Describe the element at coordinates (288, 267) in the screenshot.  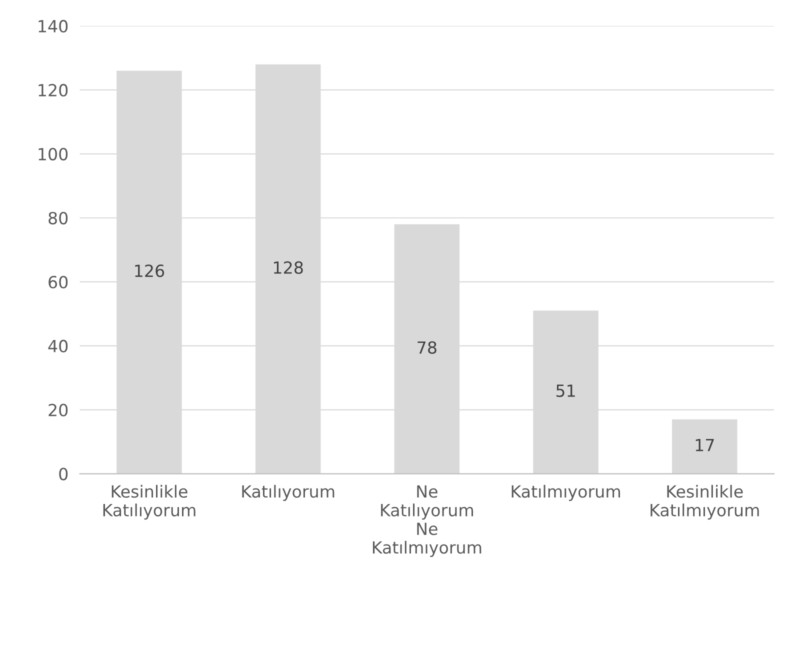
I see `data-label: 128` at that location.